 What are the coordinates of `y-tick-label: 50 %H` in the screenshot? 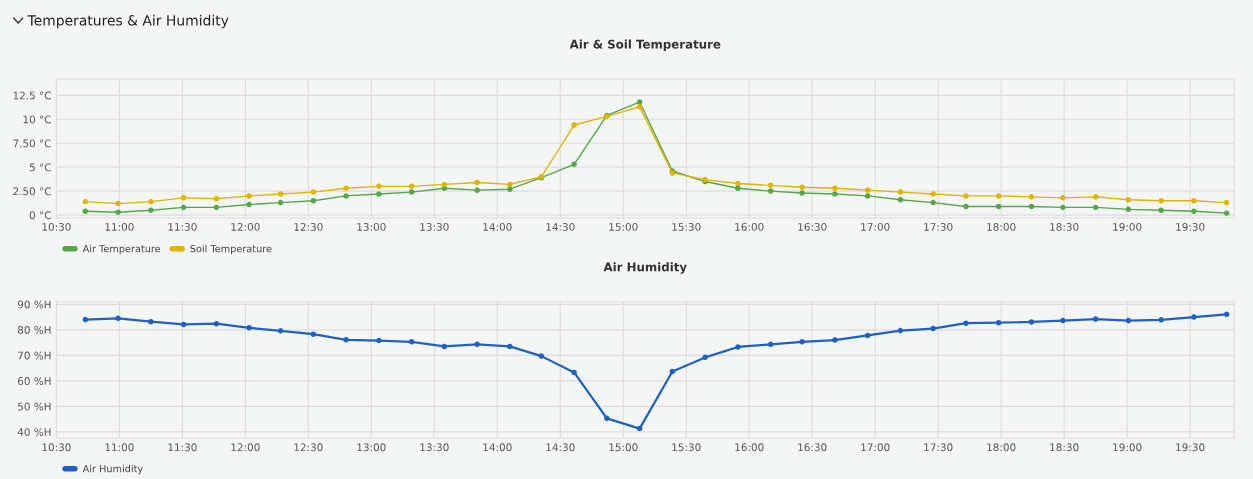 It's located at (34, 406).